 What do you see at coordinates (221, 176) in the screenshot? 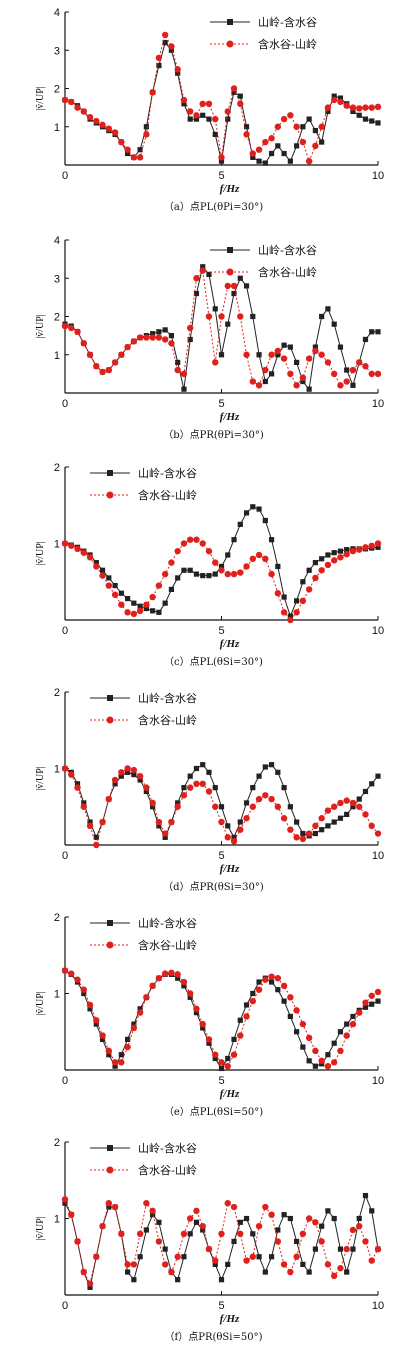
I see `x-tick-label: 5` at bounding box center [221, 176].